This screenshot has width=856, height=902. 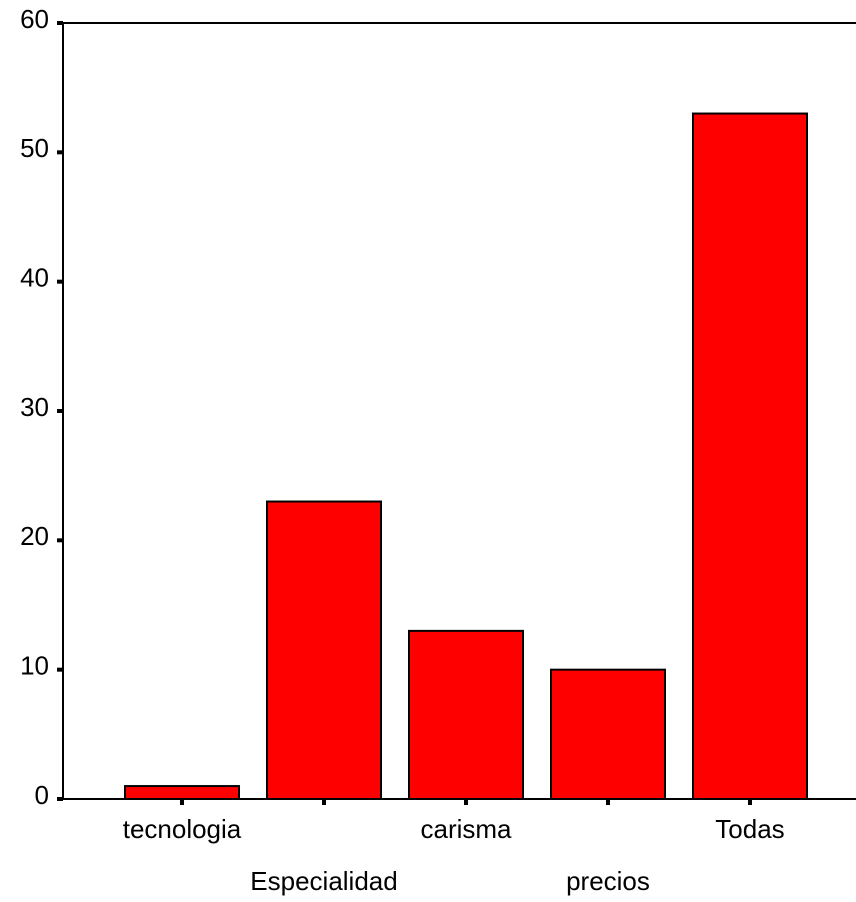 I want to click on y-tick-label-40: 40, so click(x=34, y=278).